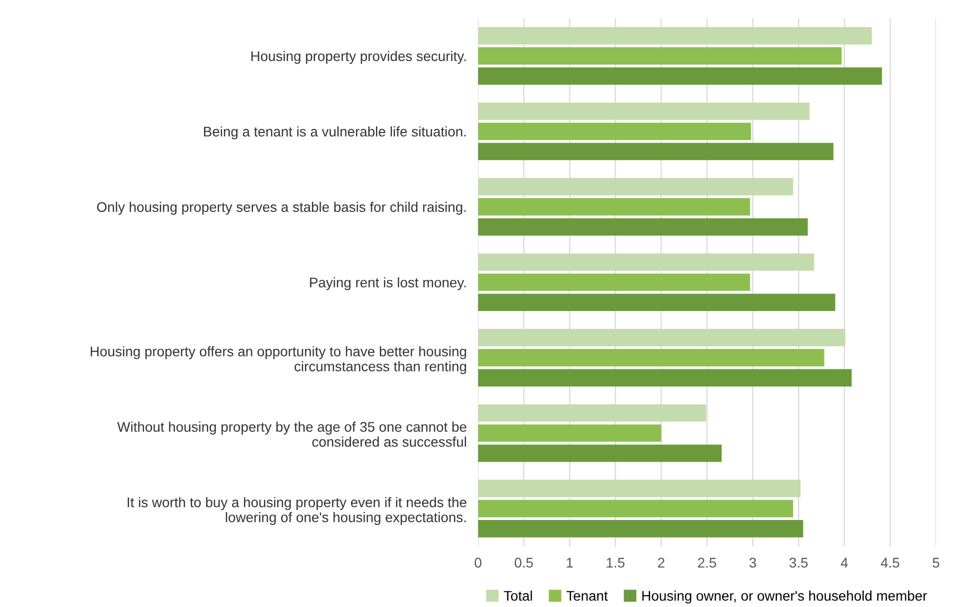 Image resolution: width=958 pixels, height=607 pixels. I want to click on y-tick-label: Housing property offers an opportunity to have better housing circumstancess than renting, so click(278, 360).